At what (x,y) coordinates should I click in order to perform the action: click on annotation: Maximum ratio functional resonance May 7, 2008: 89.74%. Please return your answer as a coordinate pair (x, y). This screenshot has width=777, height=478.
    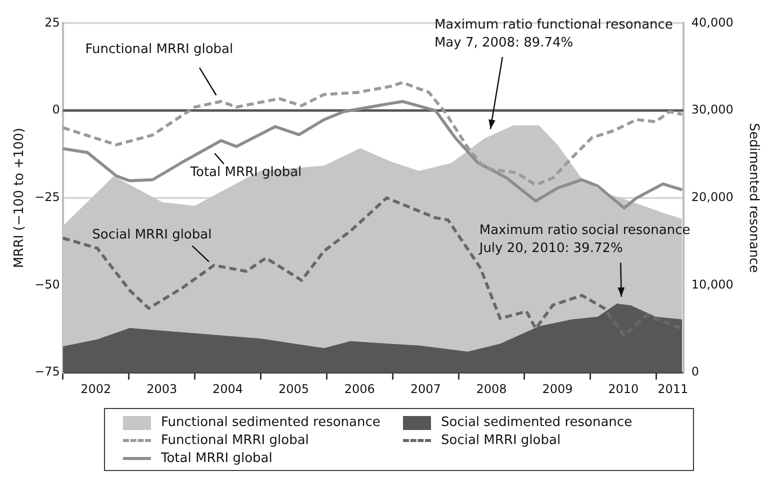
    Looking at the image, I should click on (553, 33).